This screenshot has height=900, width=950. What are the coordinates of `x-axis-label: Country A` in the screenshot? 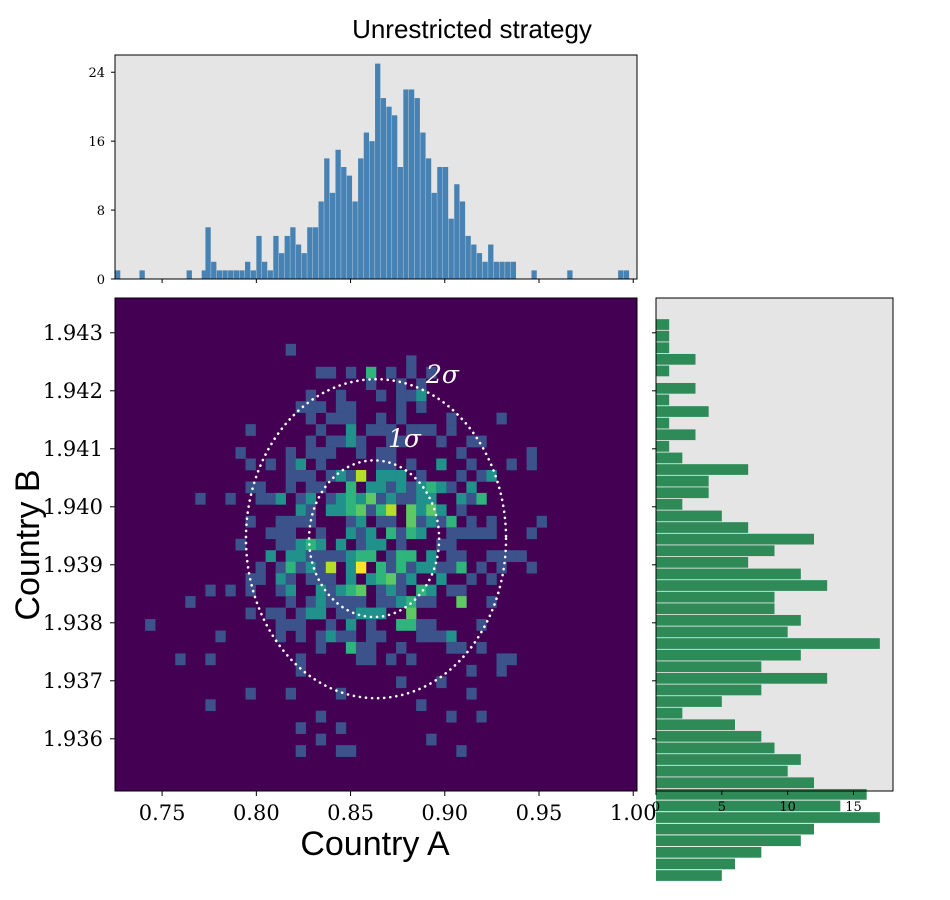 It's located at (375, 844).